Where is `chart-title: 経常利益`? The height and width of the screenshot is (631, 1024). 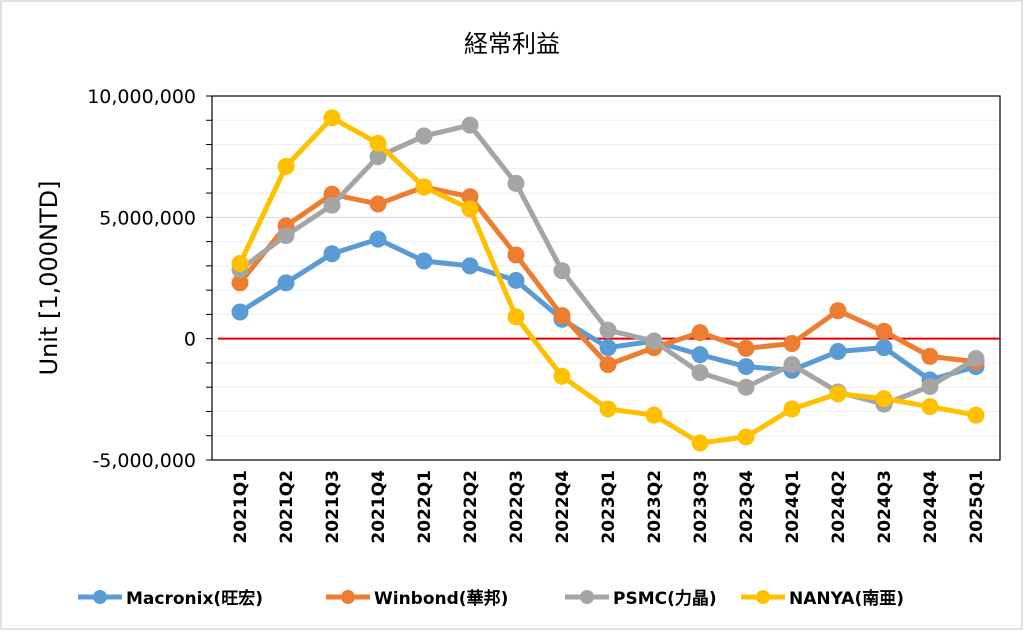
chart-title: 経常利益 is located at coordinates (512, 44).